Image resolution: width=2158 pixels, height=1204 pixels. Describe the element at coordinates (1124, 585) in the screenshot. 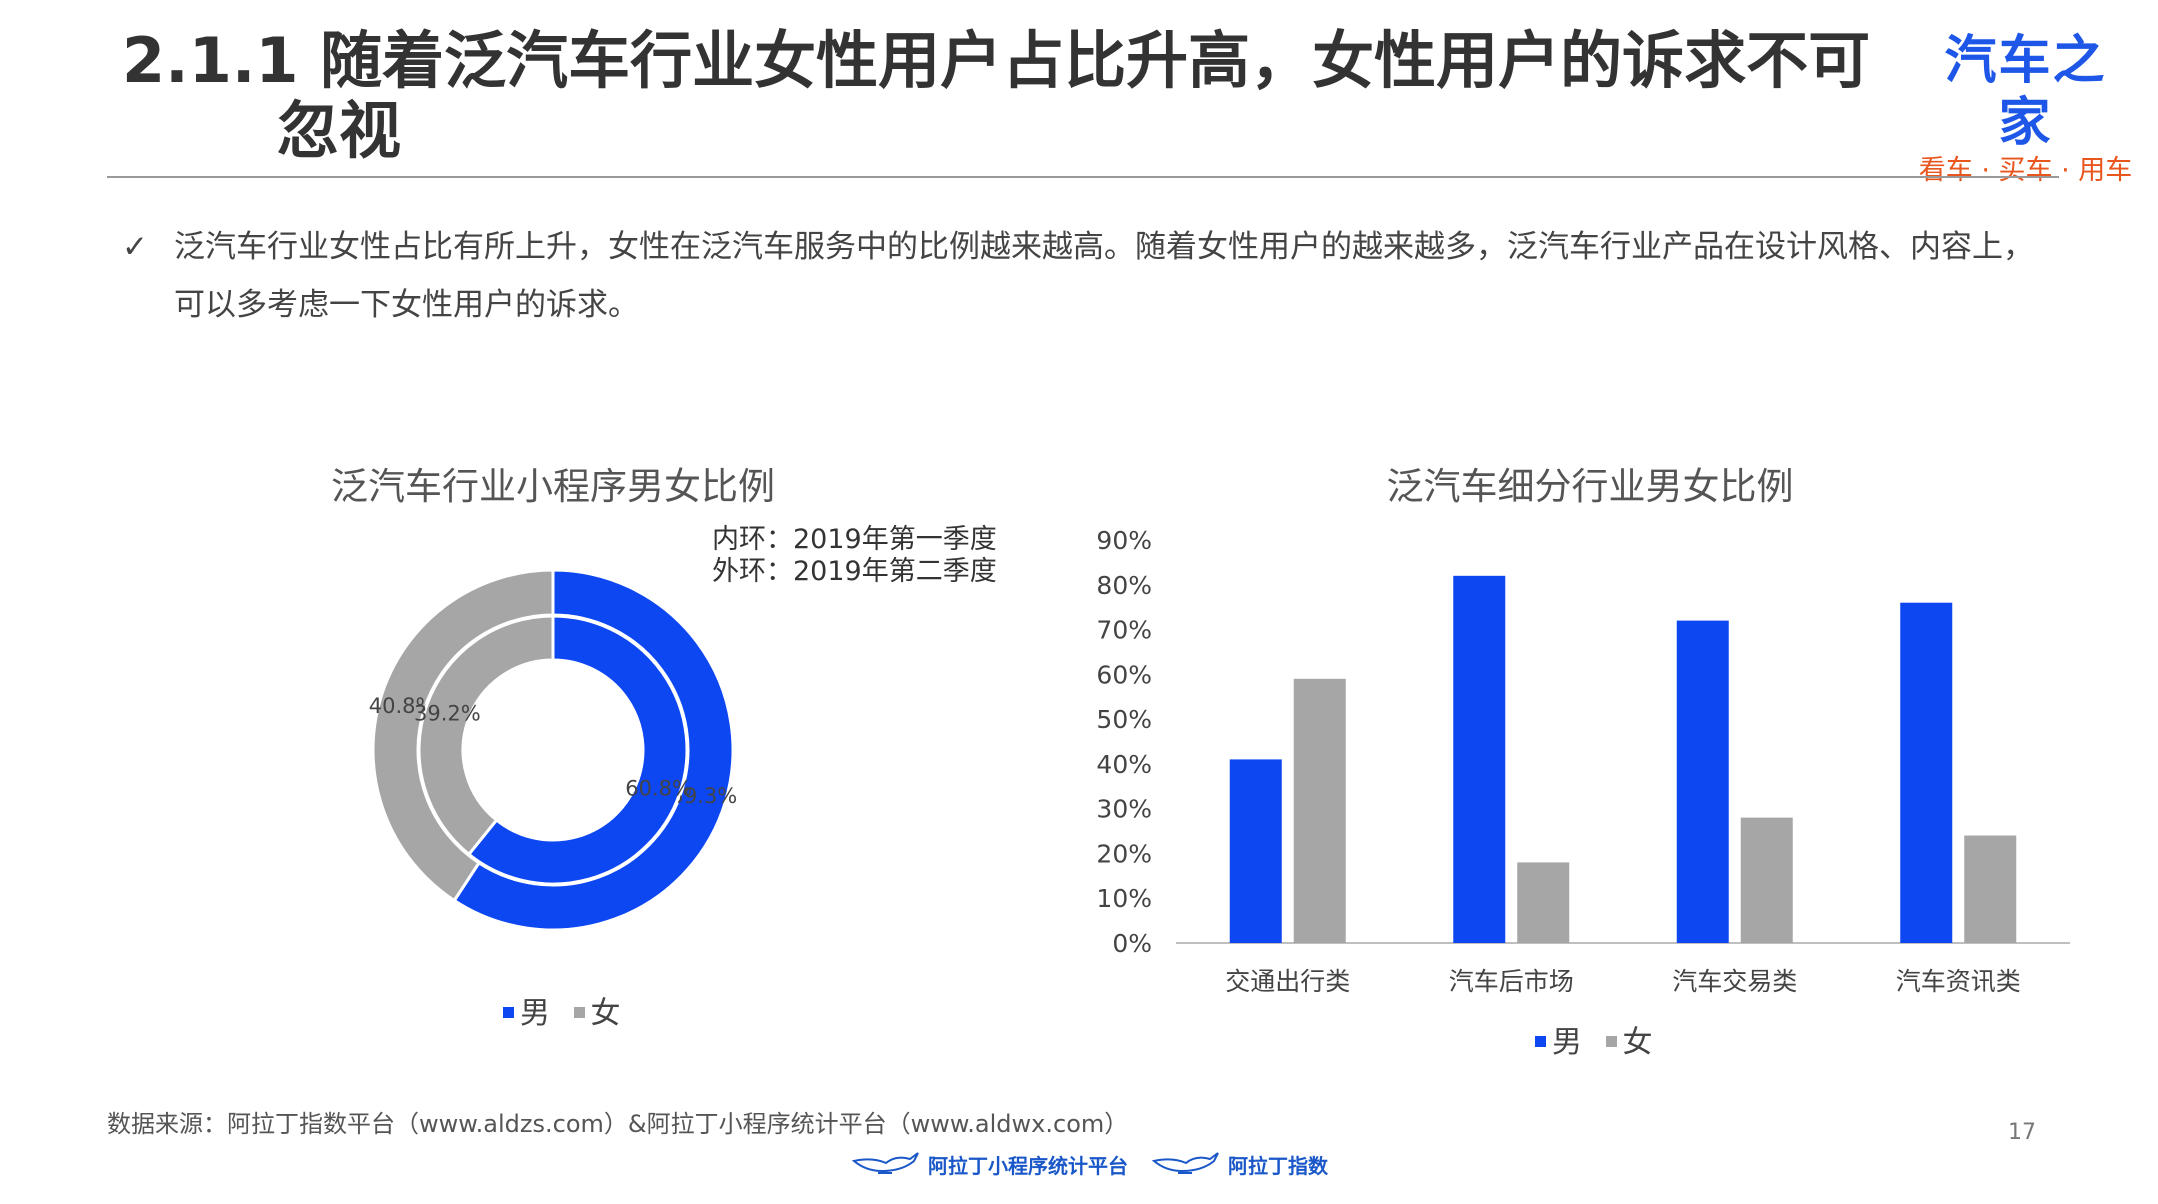

I see `y-tick-label: 80%` at that location.